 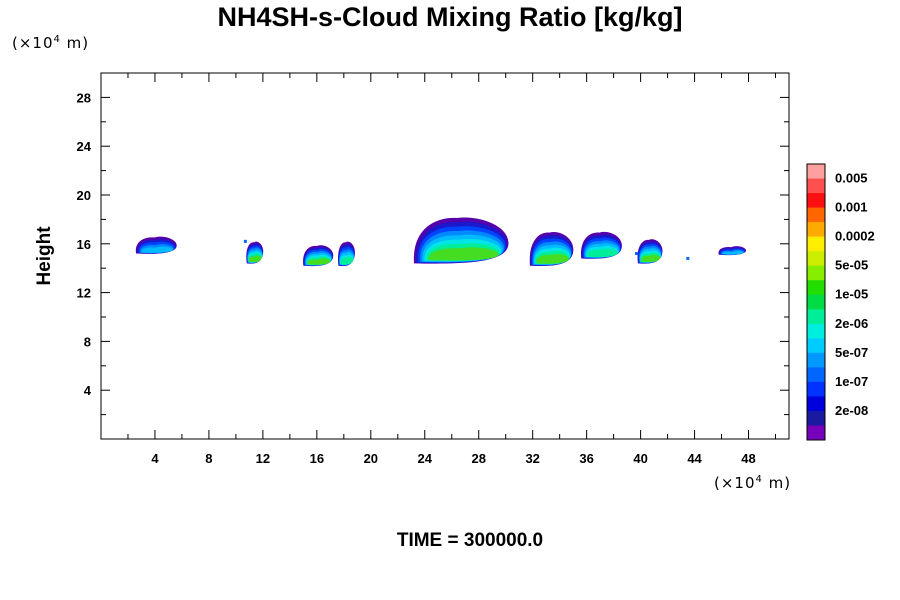 What do you see at coordinates (470, 540) in the screenshot?
I see `time-label: TIME = 300000.0` at bounding box center [470, 540].